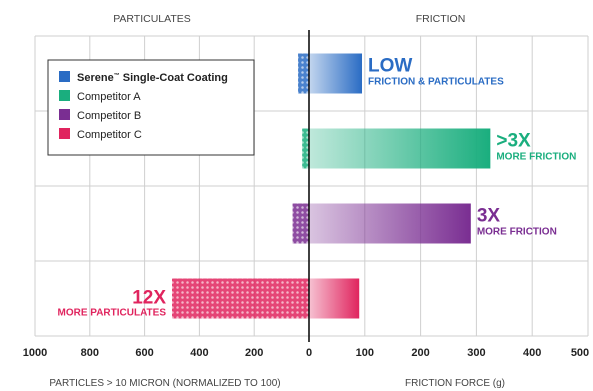  Describe the element at coordinates (309, 353) in the screenshot. I see `tick-label: 0` at that location.